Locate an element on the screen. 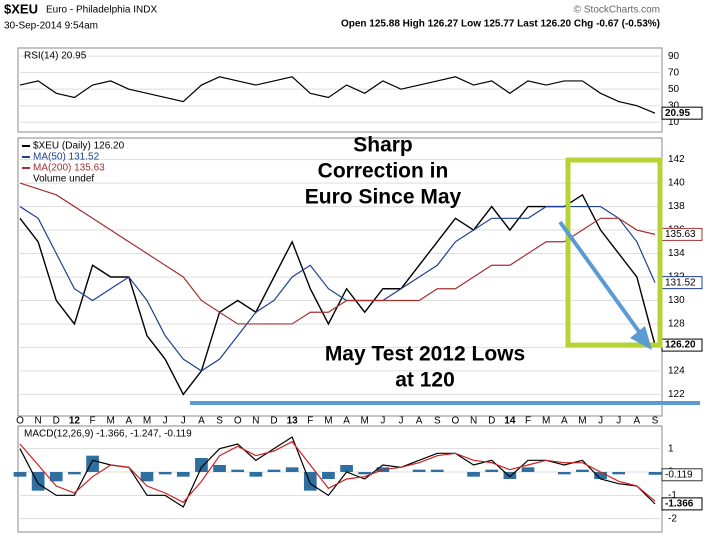 The height and width of the screenshot is (550, 722). y-tick-label: 90 is located at coordinates (674, 56).